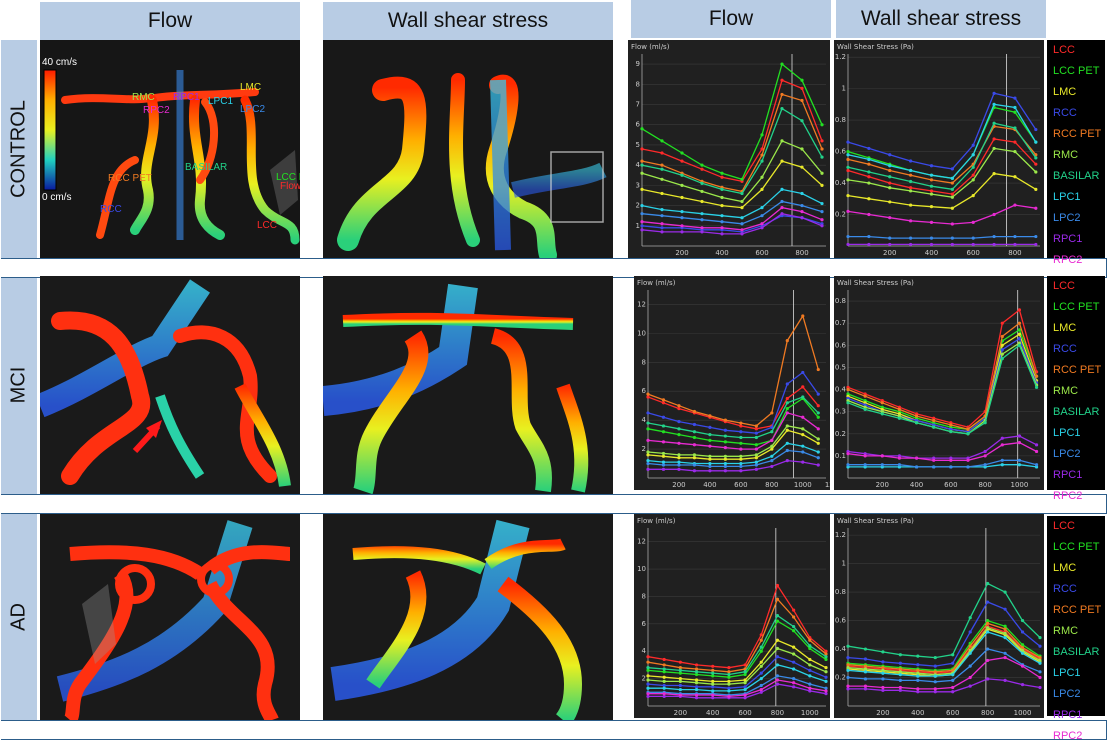 The width and height of the screenshot is (1109, 747). What do you see at coordinates (1066, 155) in the screenshot?
I see `legend-item: RMC` at bounding box center [1066, 155].